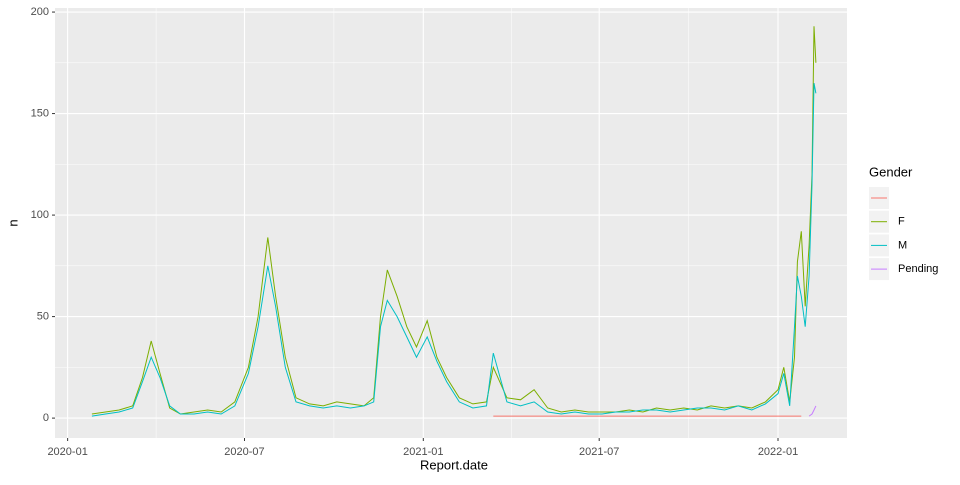  What do you see at coordinates (599, 452) in the screenshot?
I see `x-tick-label: 2021-07` at bounding box center [599, 452].